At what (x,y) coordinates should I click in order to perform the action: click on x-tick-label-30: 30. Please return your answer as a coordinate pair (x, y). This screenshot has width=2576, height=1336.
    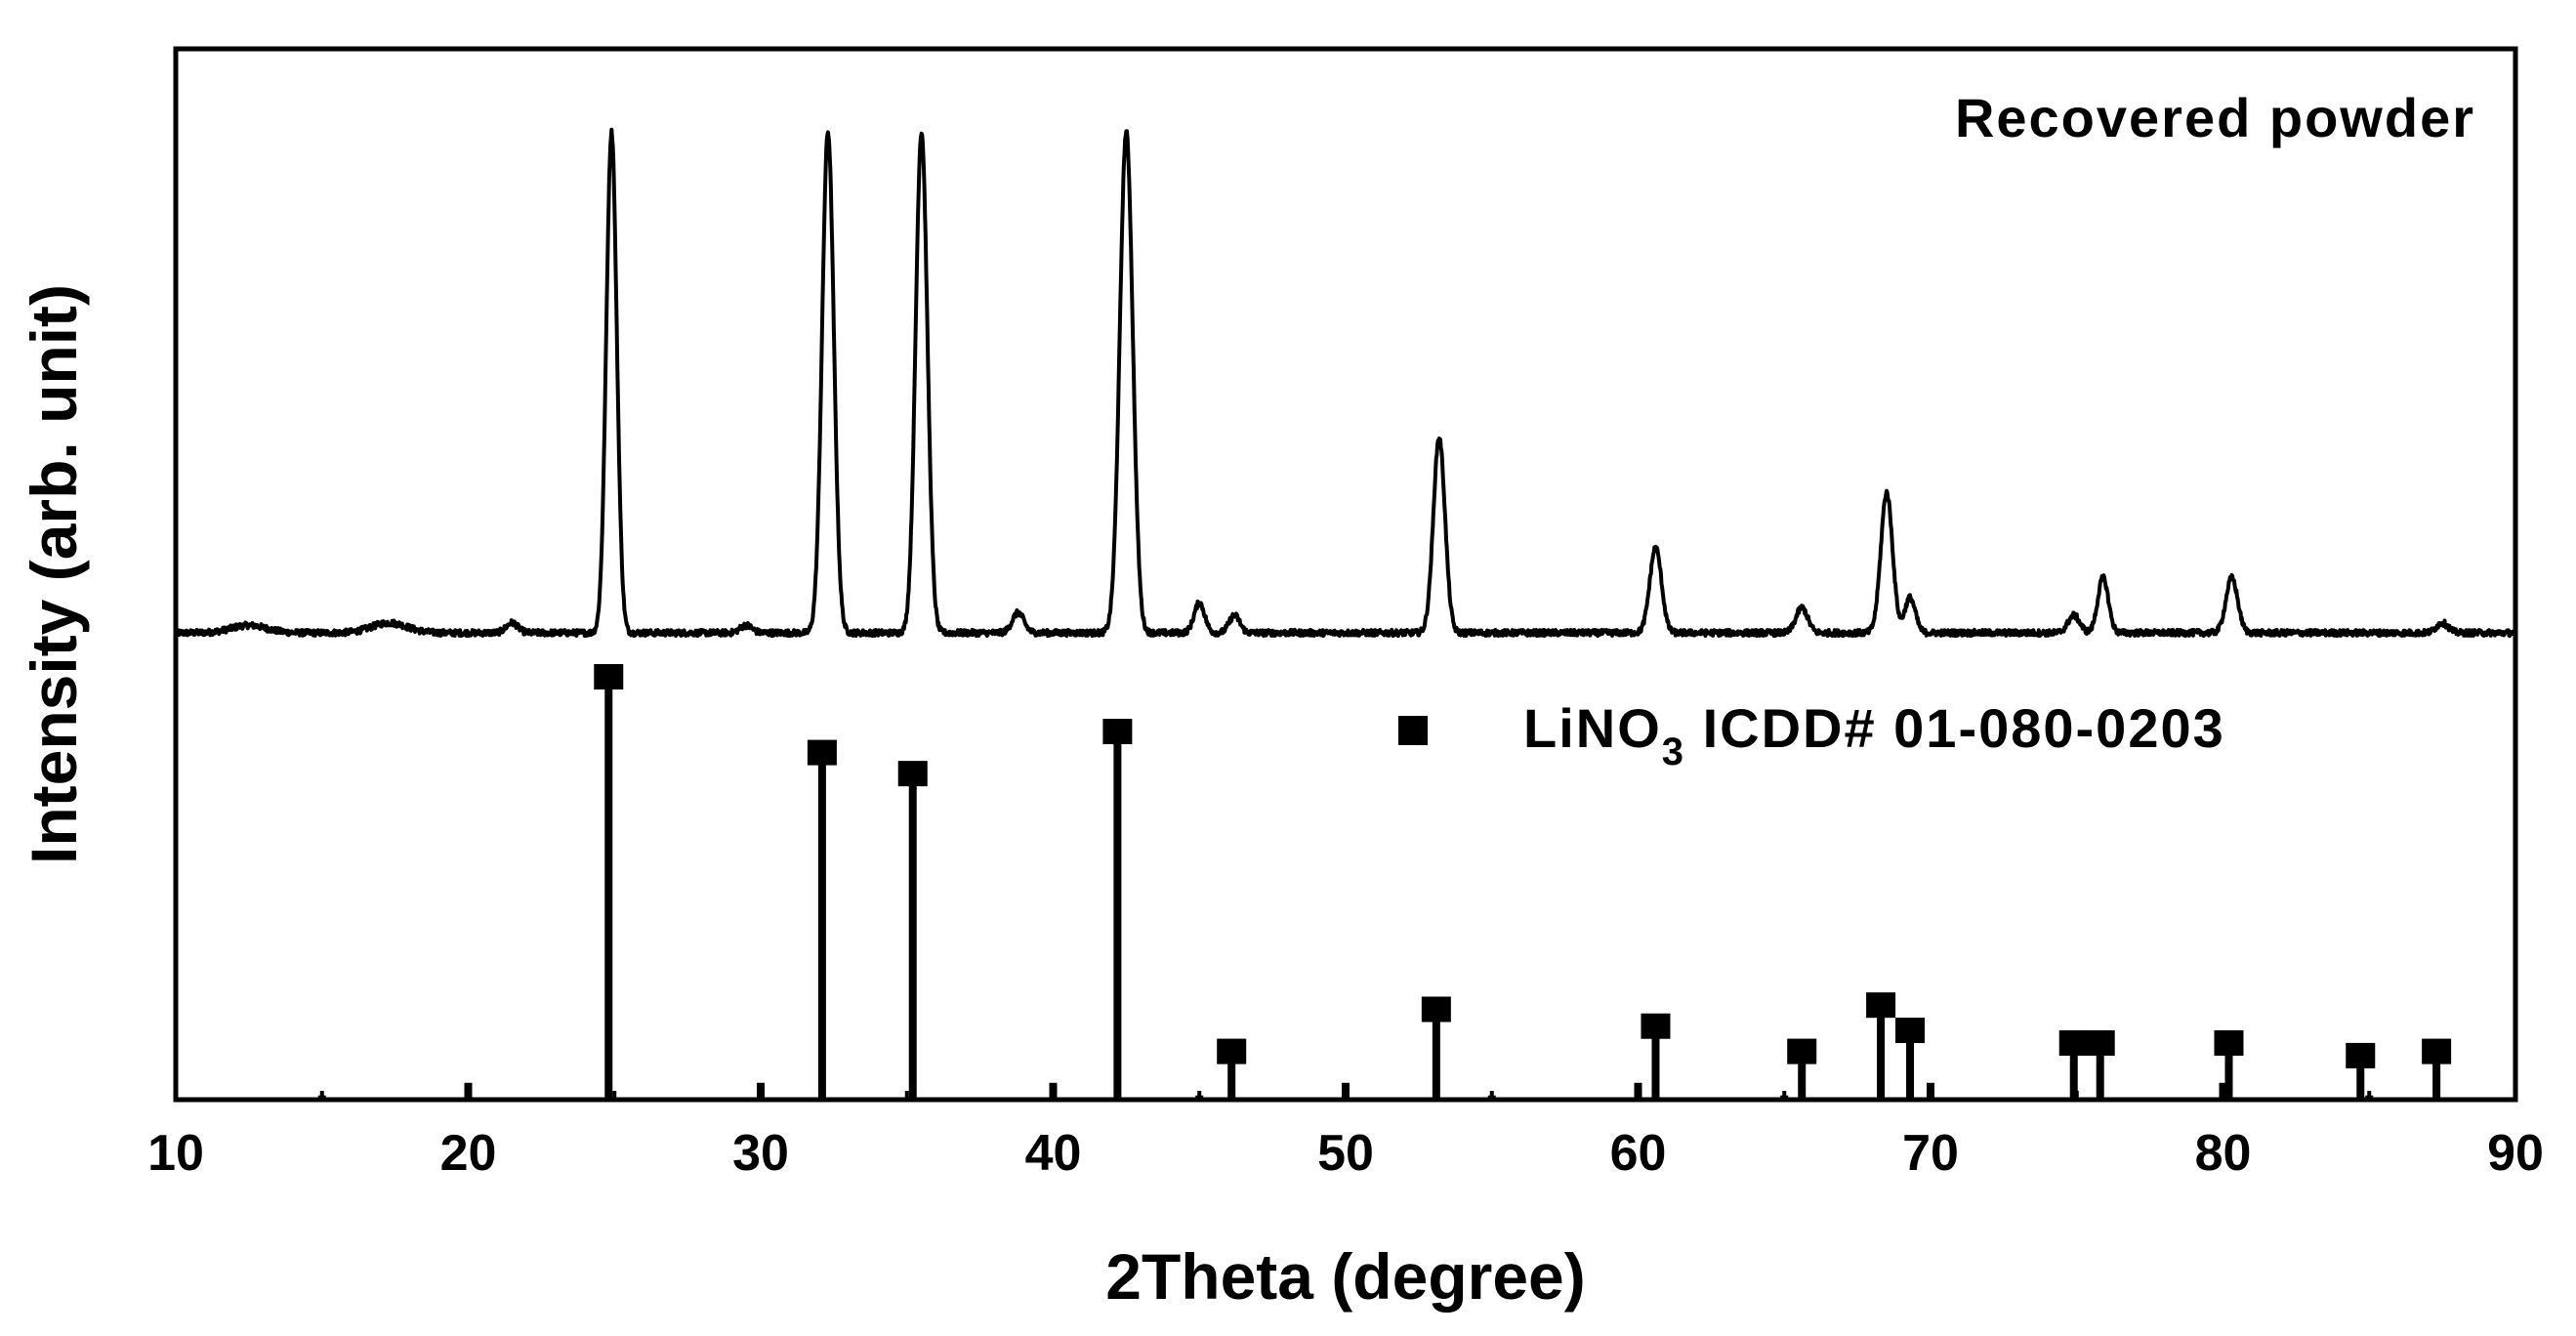
    Looking at the image, I should click on (761, 1153).